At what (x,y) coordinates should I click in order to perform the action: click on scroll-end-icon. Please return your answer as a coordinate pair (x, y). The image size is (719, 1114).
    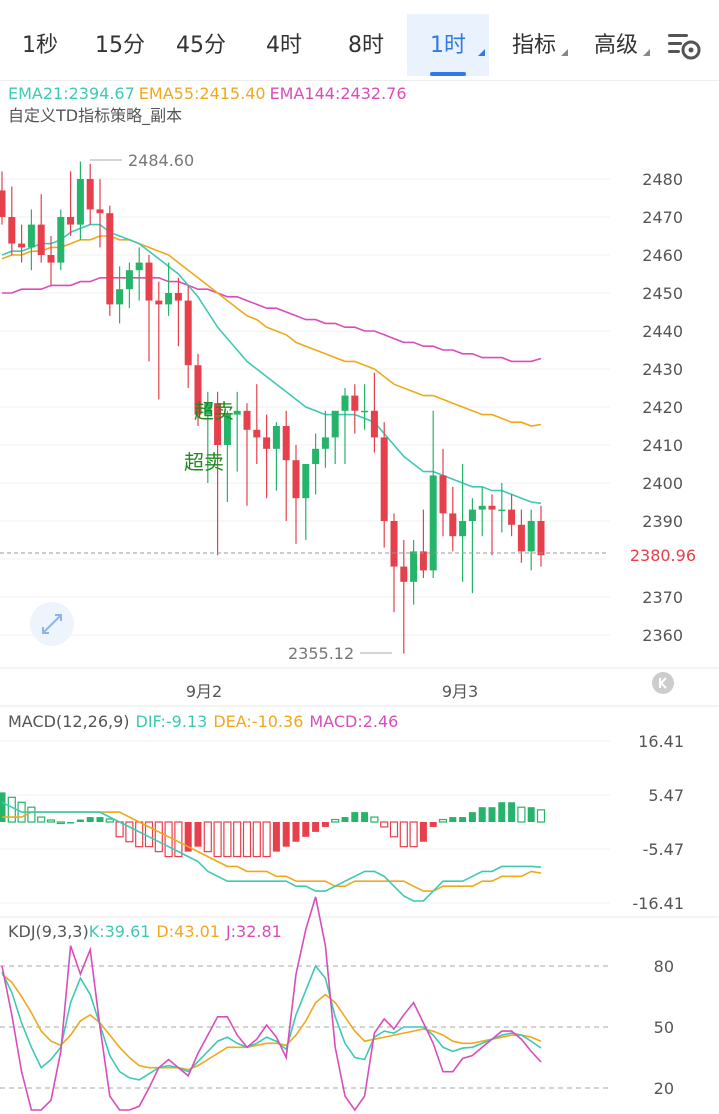
    Looking at the image, I should click on (663, 683).